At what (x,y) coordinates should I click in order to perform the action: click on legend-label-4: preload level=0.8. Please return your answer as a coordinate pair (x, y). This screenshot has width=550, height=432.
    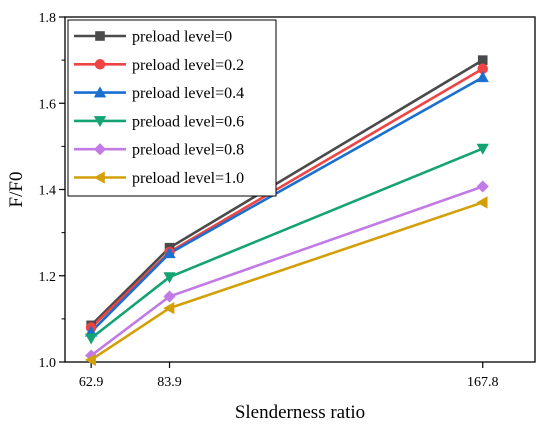
    Looking at the image, I should click on (188, 150).